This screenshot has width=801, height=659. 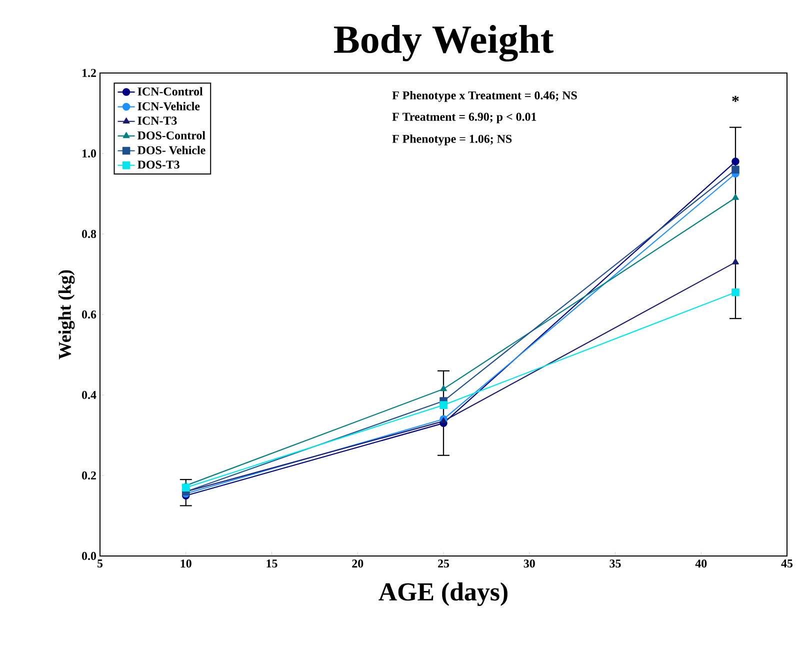 I want to click on annotation: F Phenotype = 1.06; NS, so click(x=452, y=140).